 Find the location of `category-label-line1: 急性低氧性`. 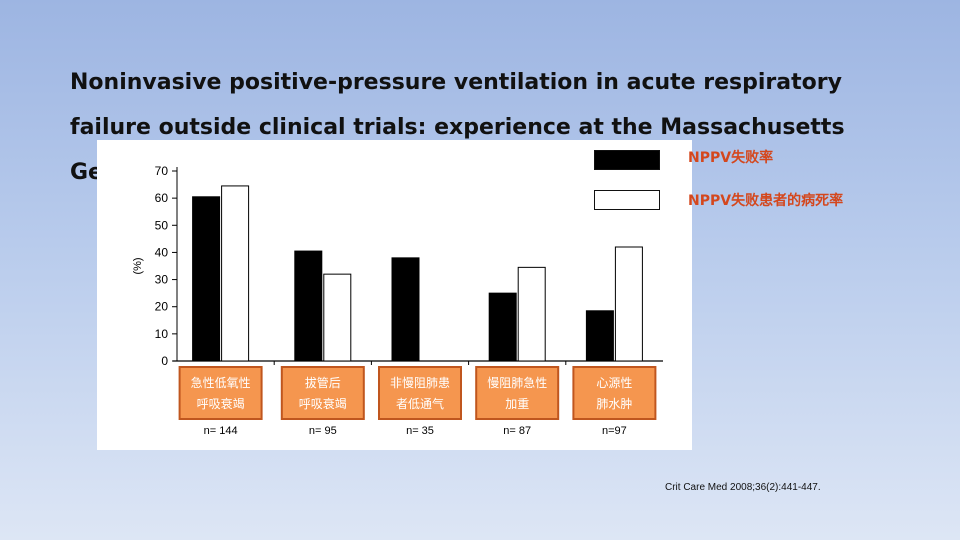

category-label-line1: 急性低氧性 is located at coordinates (221, 382).